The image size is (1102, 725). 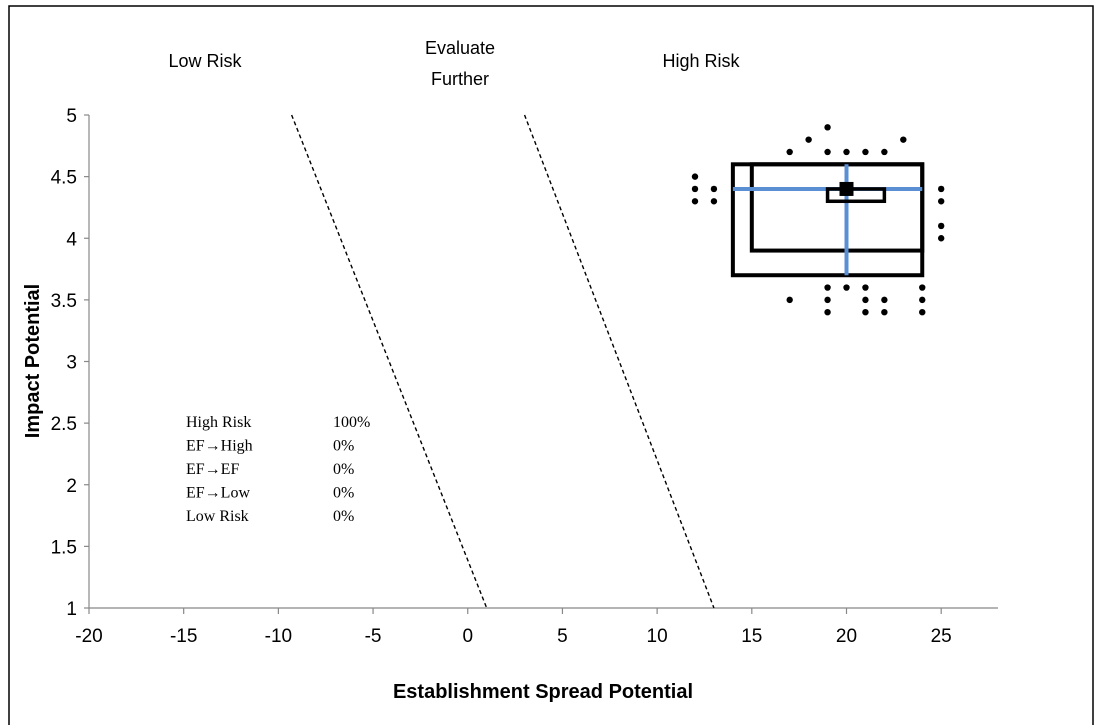 What do you see at coordinates (941, 636) in the screenshot?
I see `x-tick-label: 25` at bounding box center [941, 636].